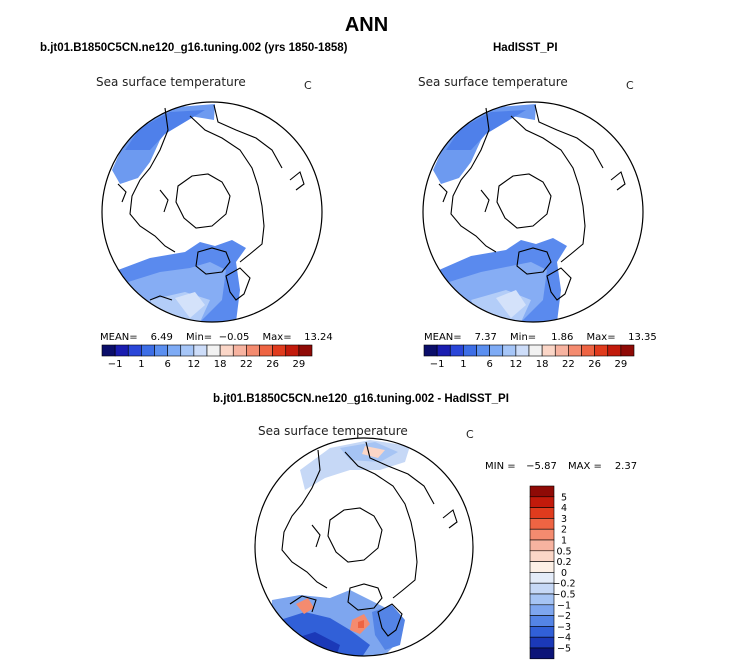  What do you see at coordinates (585, 466) in the screenshot?
I see `max-label: MAX =` at bounding box center [585, 466].